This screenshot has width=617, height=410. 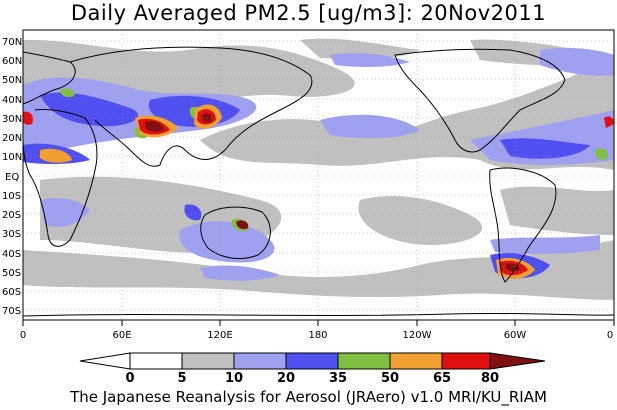 What do you see at coordinates (308, 13) in the screenshot?
I see `map-title: Daily Averaged PM2.5 [ug/m3]: 20Nov2011` at bounding box center [308, 13].